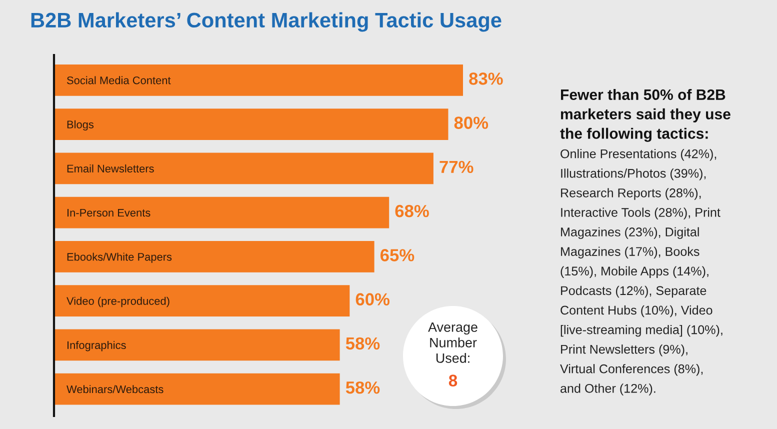  Describe the element at coordinates (641, 272) in the screenshot. I see `text: Online Presentations (42%), Illustrations/Photos (39%), Research Reports (28%), Interactive Tools (28%), Print Magazines (23%), Digital Magazines (17%), Books (15%), Mobile Apps (14%), Podcasts (12%), Separate Content Hubs (10%), Video [live-streaming media] (10%), Print Newsletters (9%), Virtual Conferences (8%), and Other (12%).` at that location.